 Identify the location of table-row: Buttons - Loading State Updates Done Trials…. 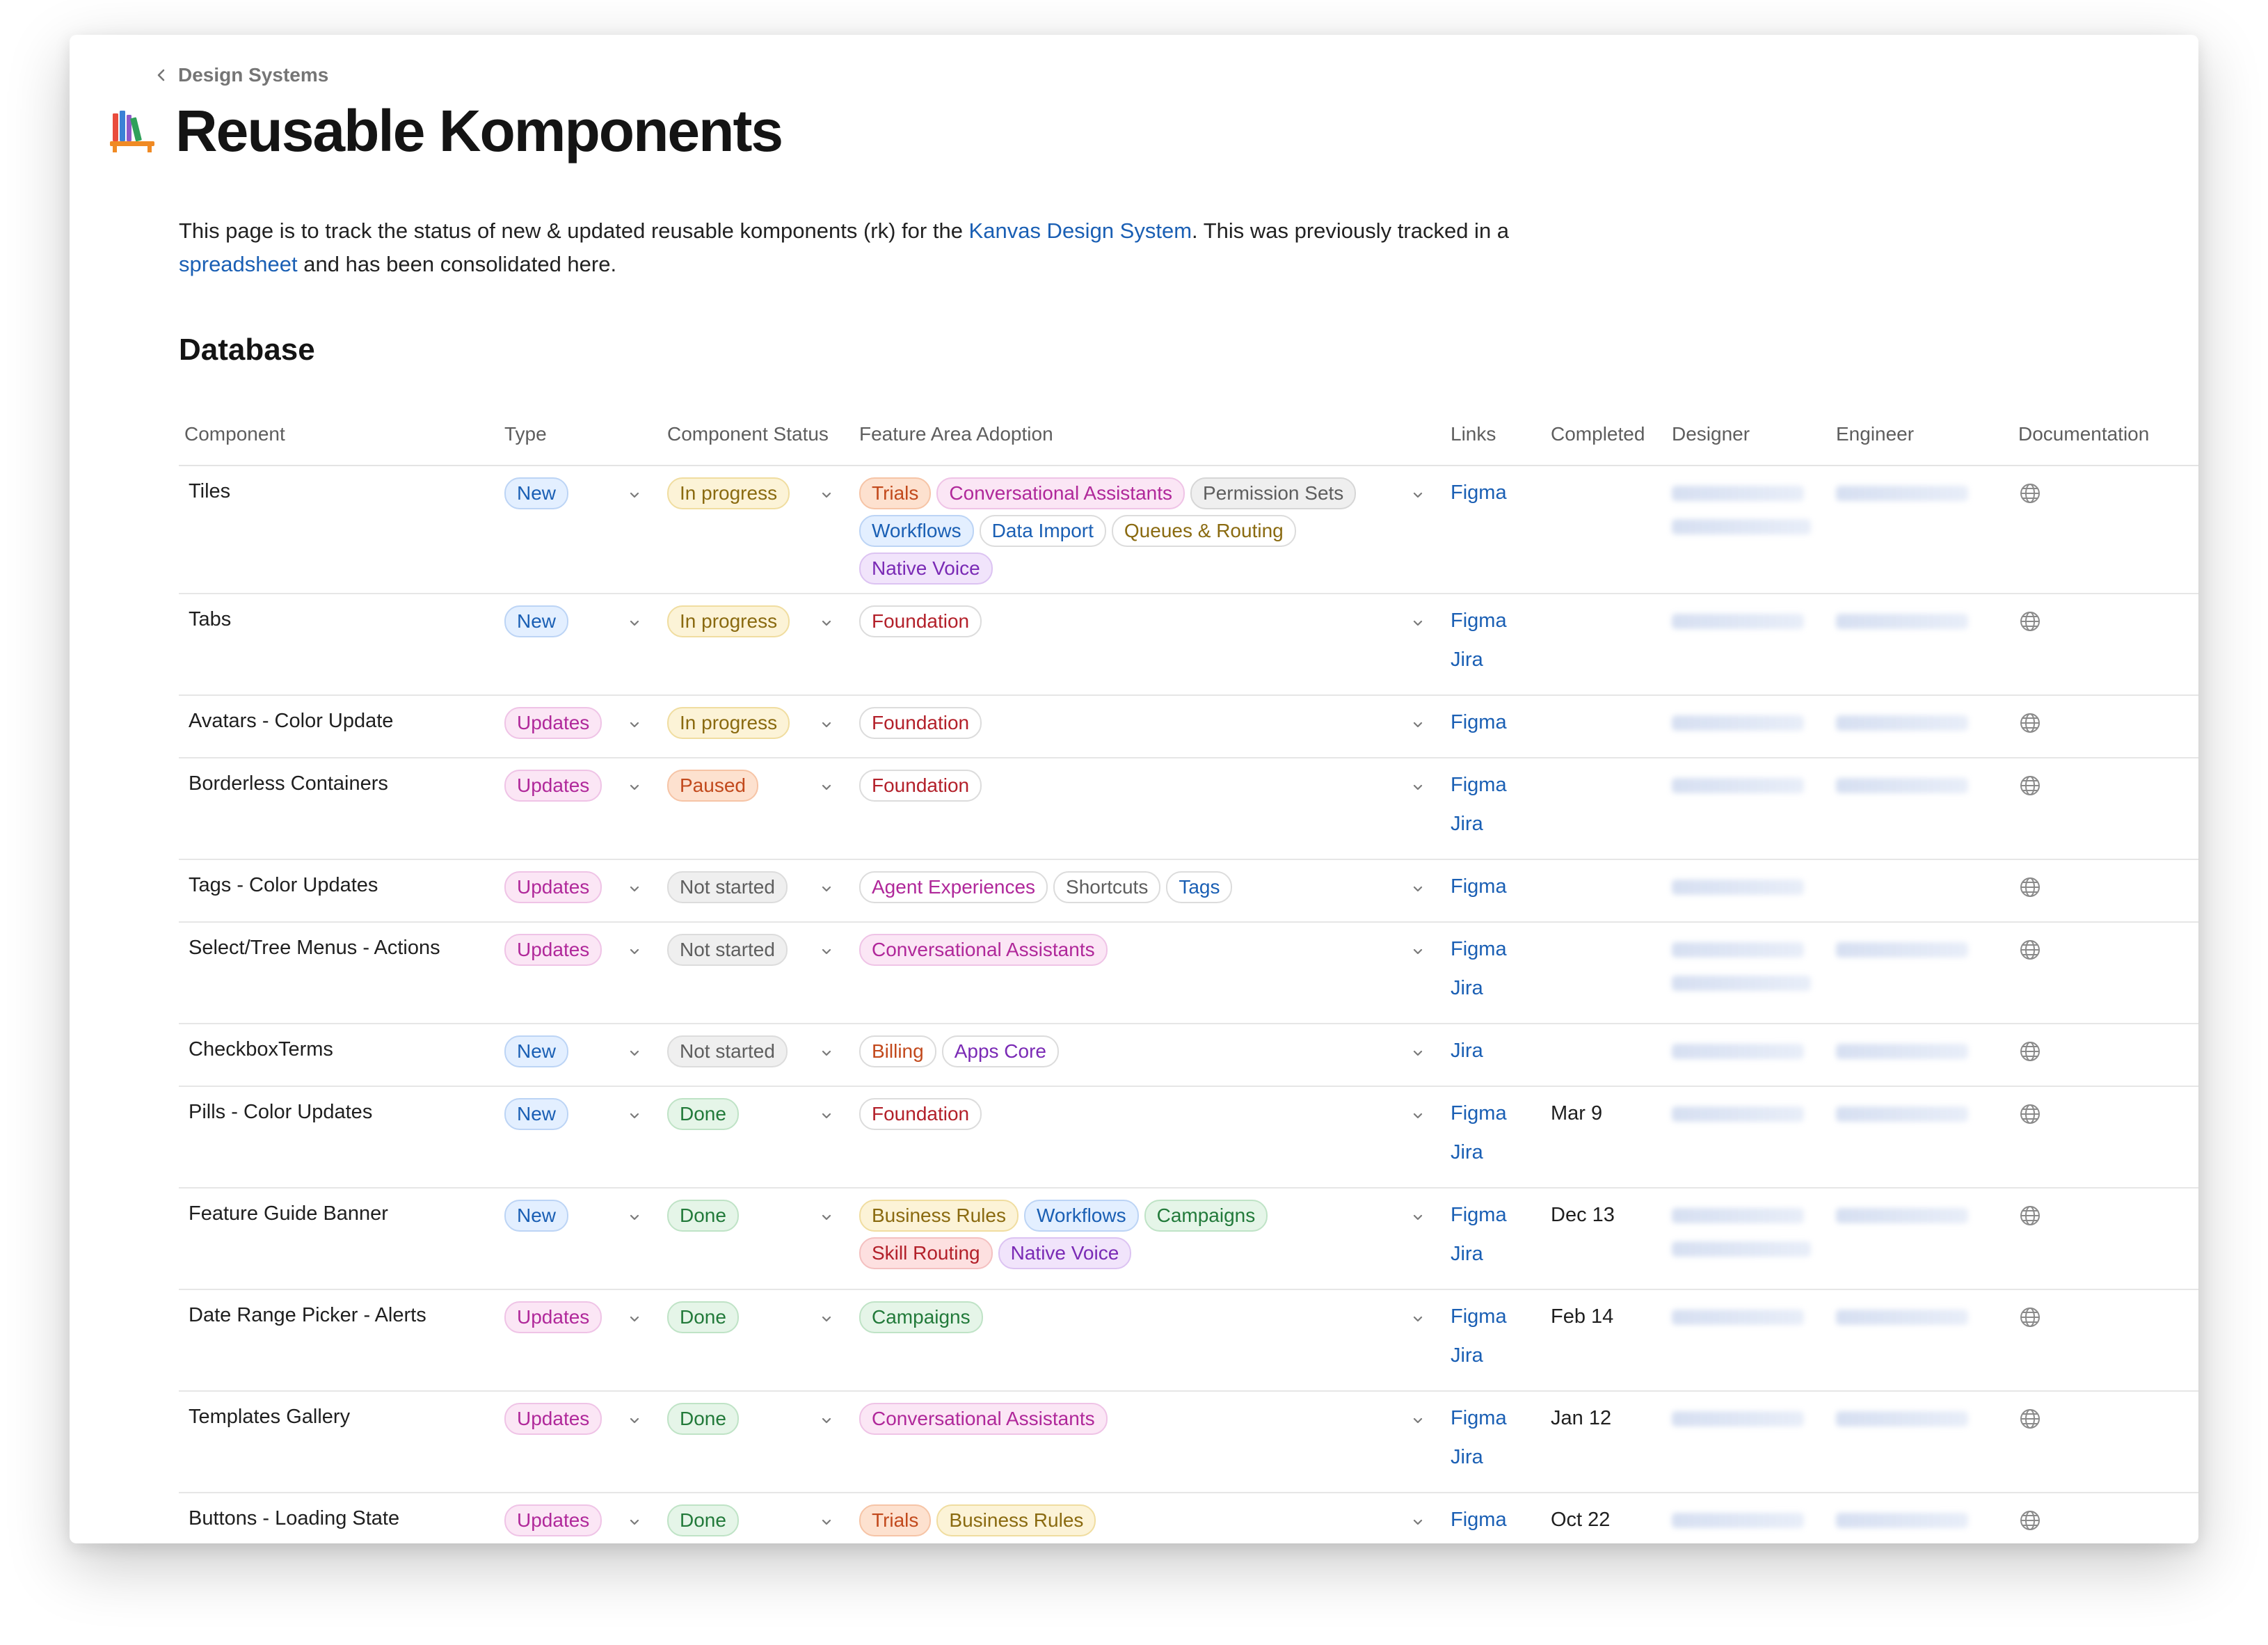
(1188, 1518).